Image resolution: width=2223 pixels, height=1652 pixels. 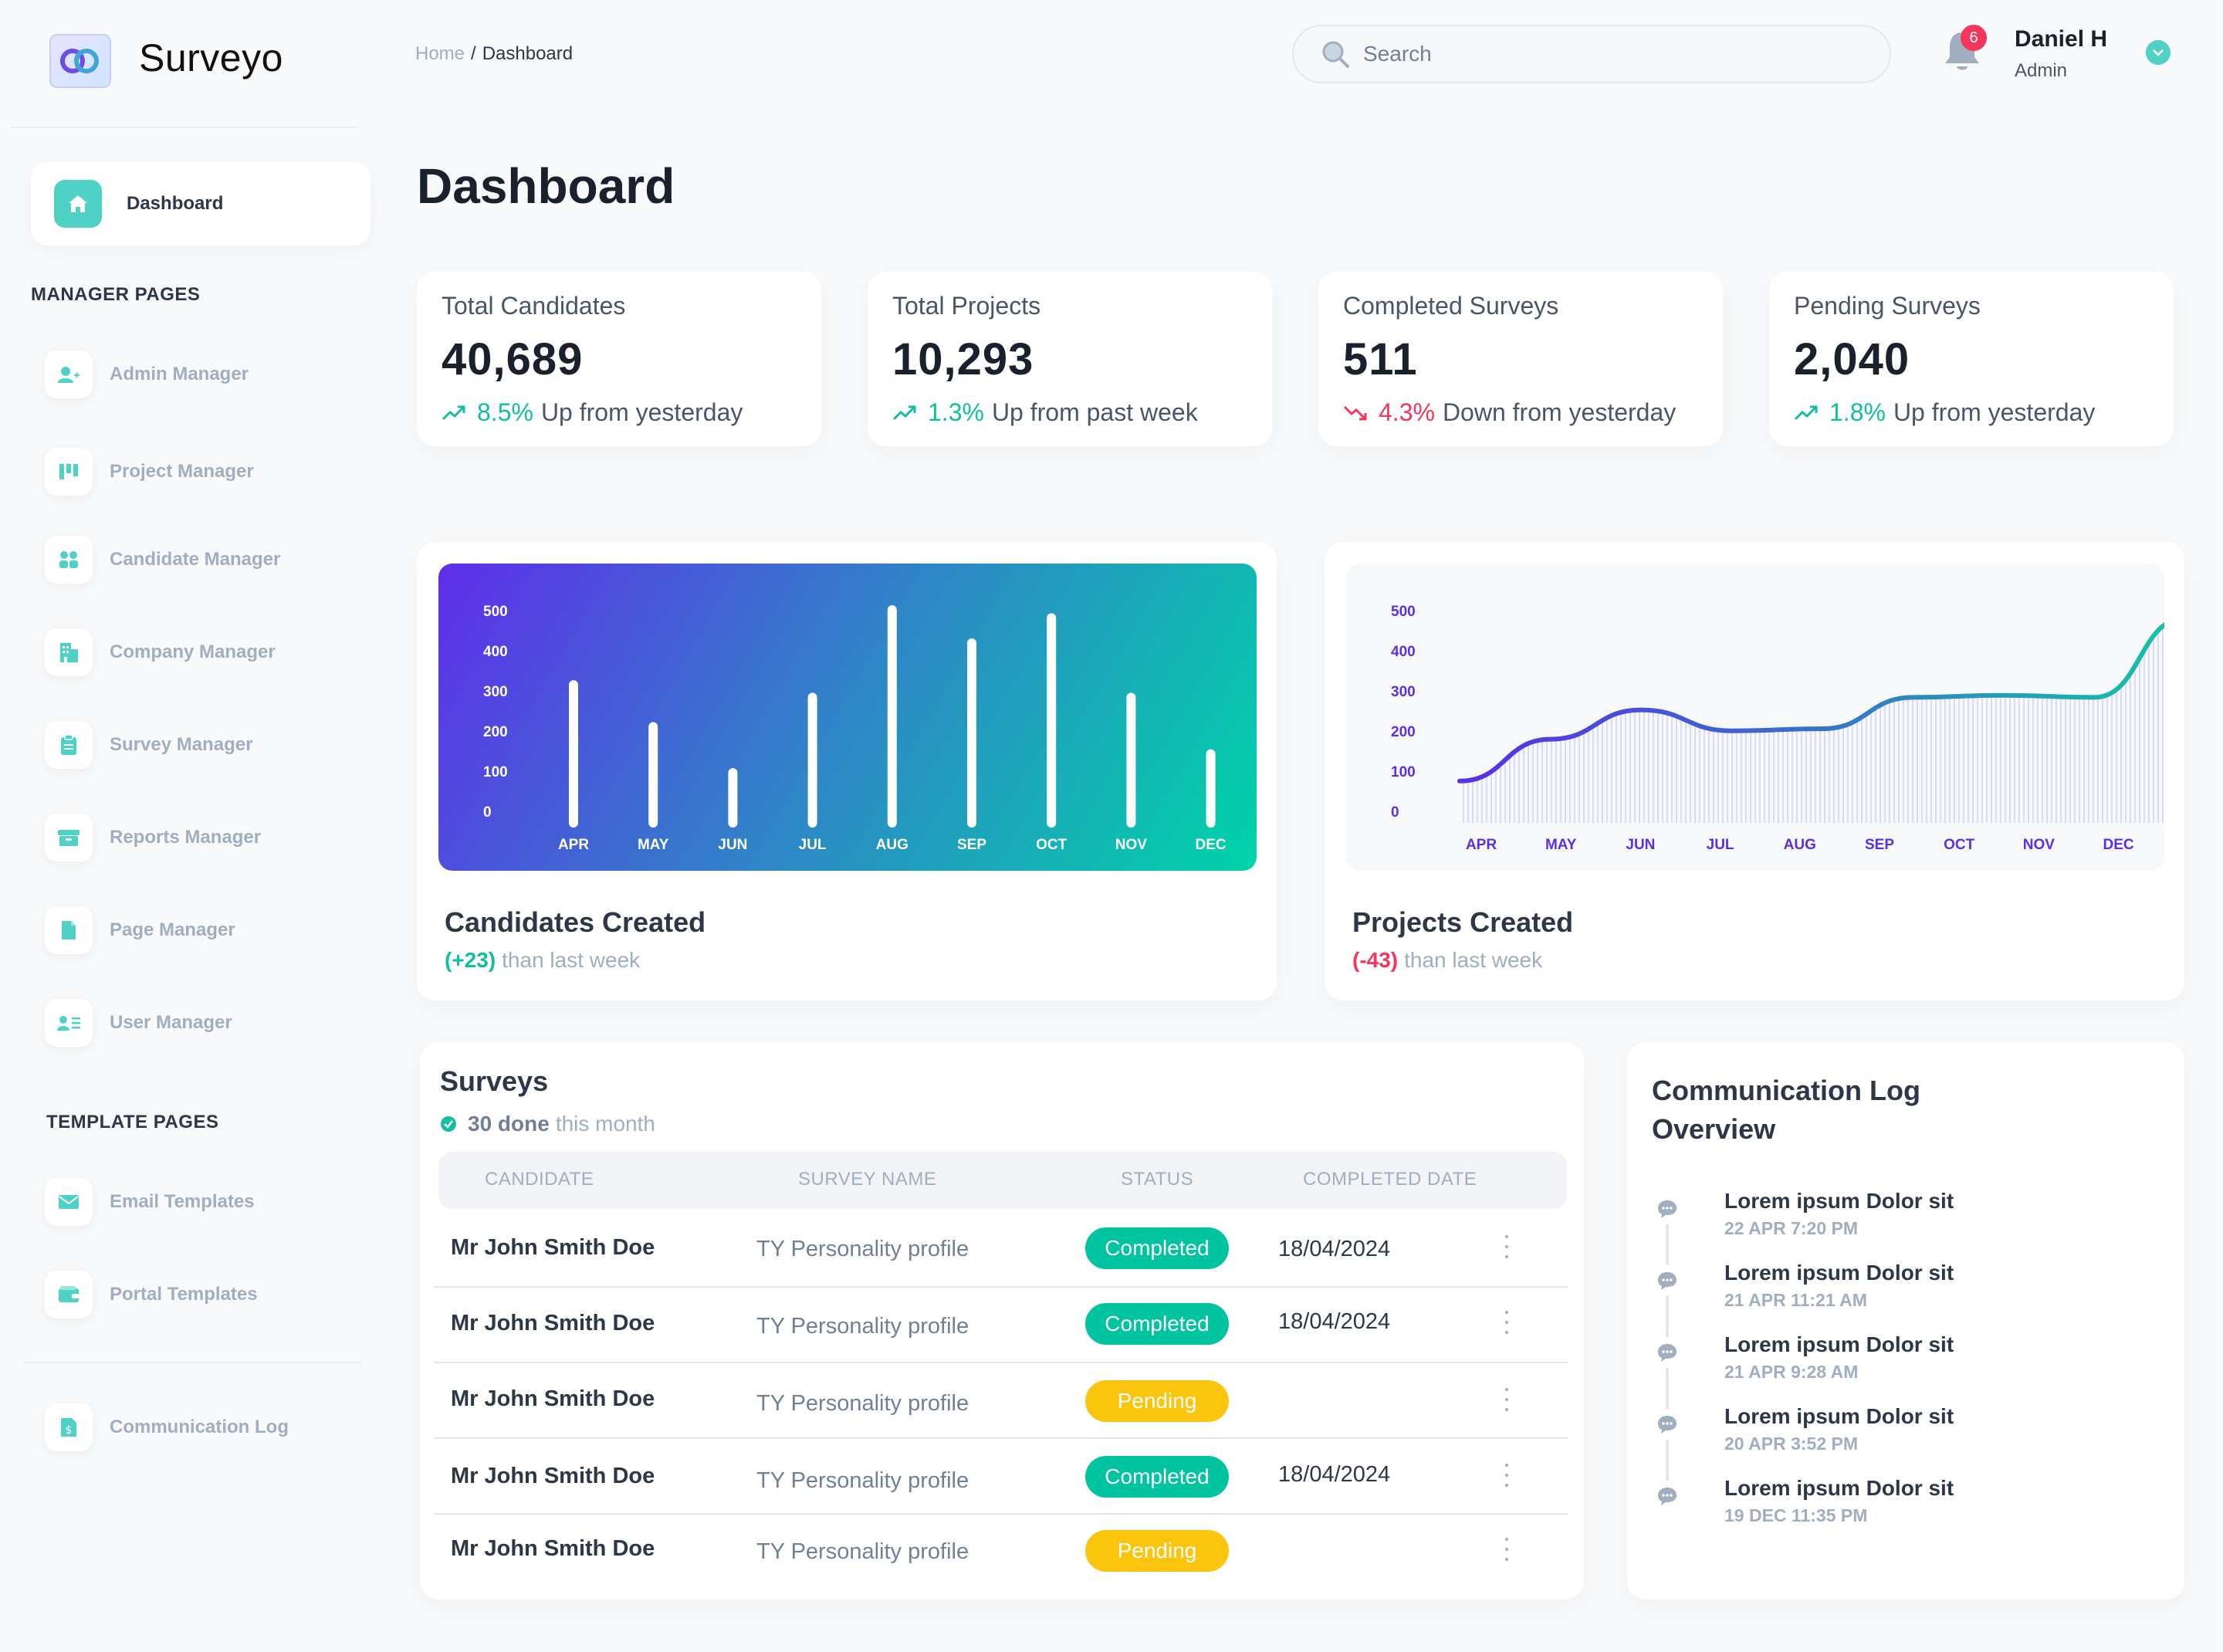 What do you see at coordinates (1403, 652) in the screenshot?
I see `y-tick-label: 400` at bounding box center [1403, 652].